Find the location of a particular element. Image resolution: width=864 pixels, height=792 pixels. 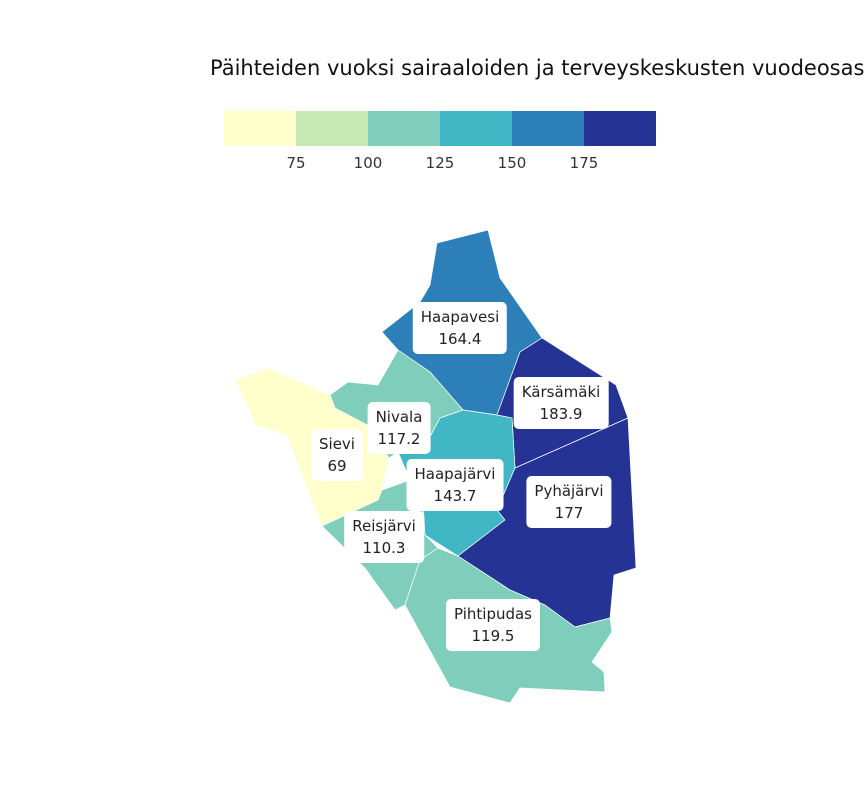

region-label: Haapajärvi 143.7 is located at coordinates (455, 485).